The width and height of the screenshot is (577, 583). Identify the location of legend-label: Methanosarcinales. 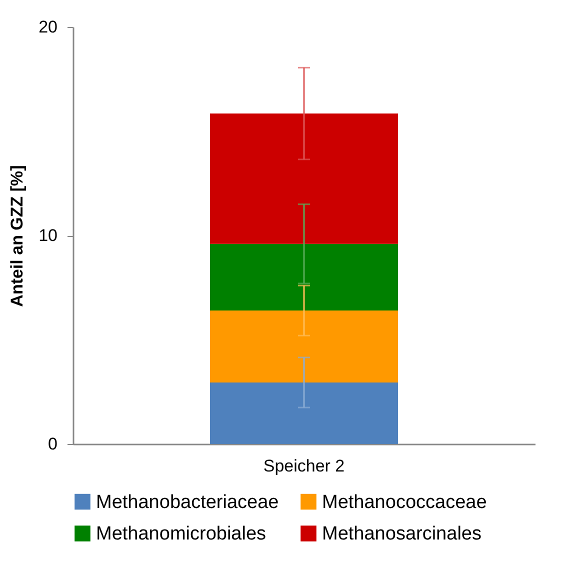
(402, 534).